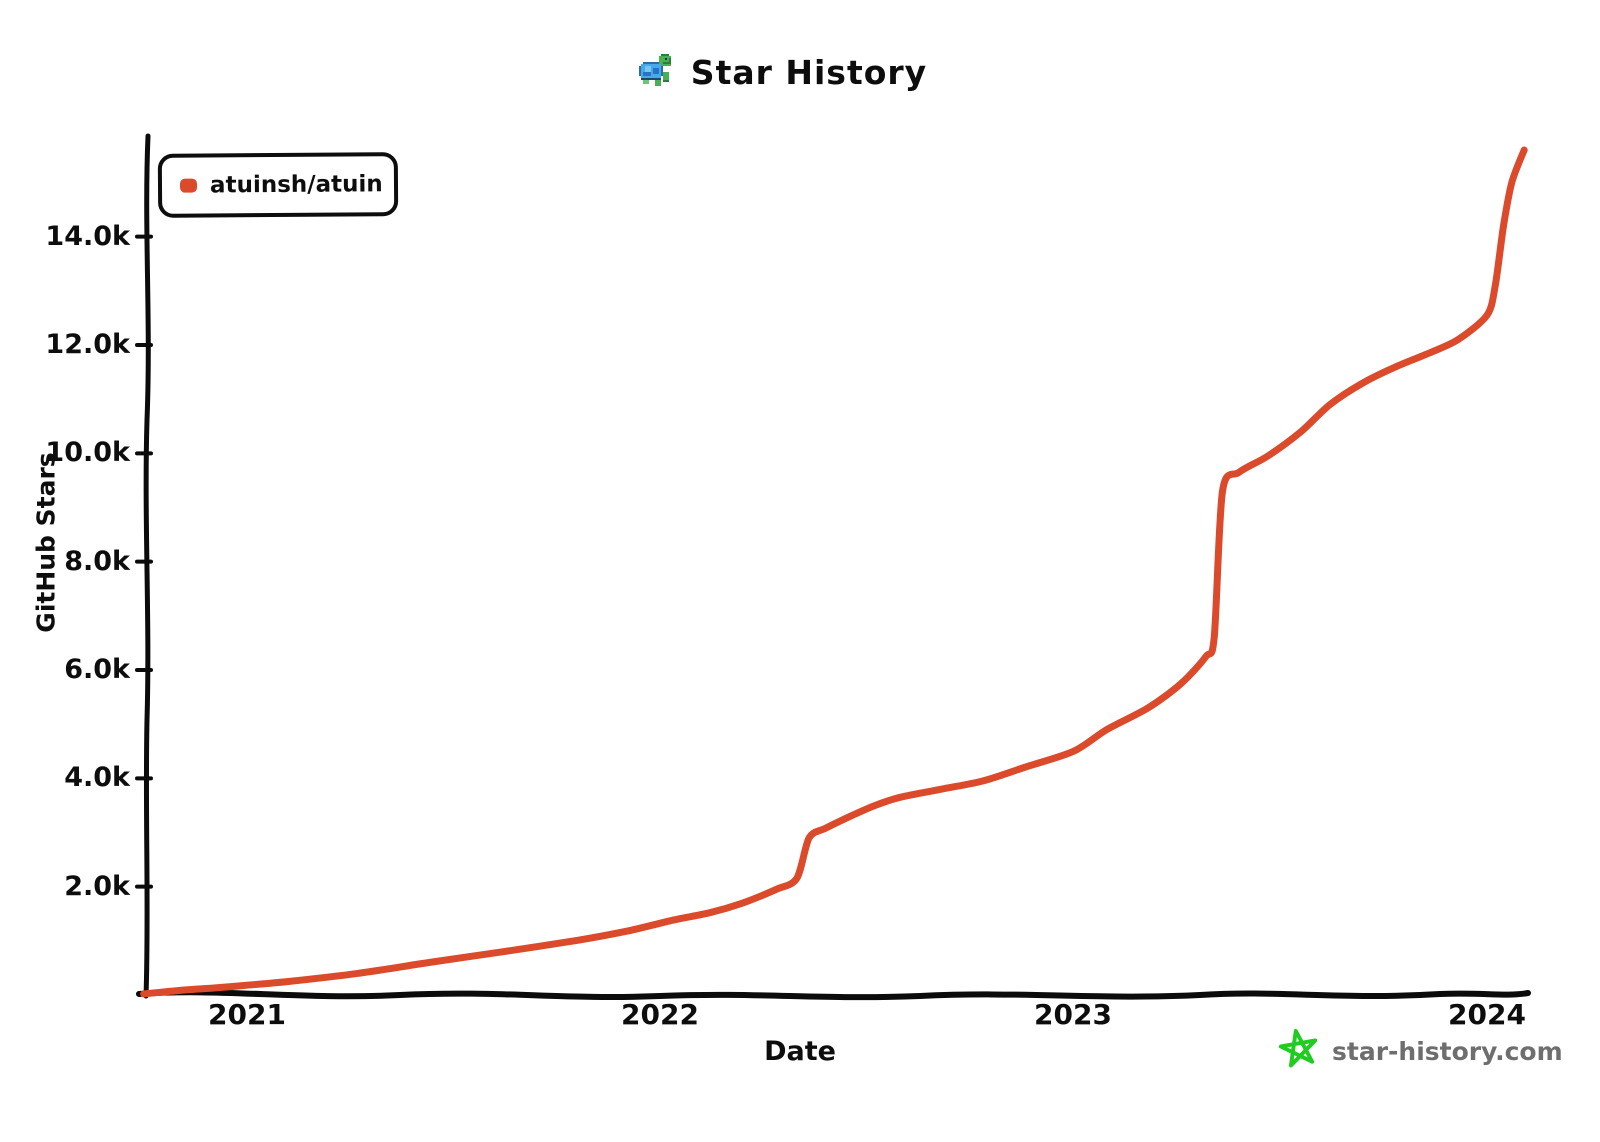 This screenshot has width=1600, height=1142. Describe the element at coordinates (97, 669) in the screenshot. I see `y-tick-label-6k: 6.0k` at that location.